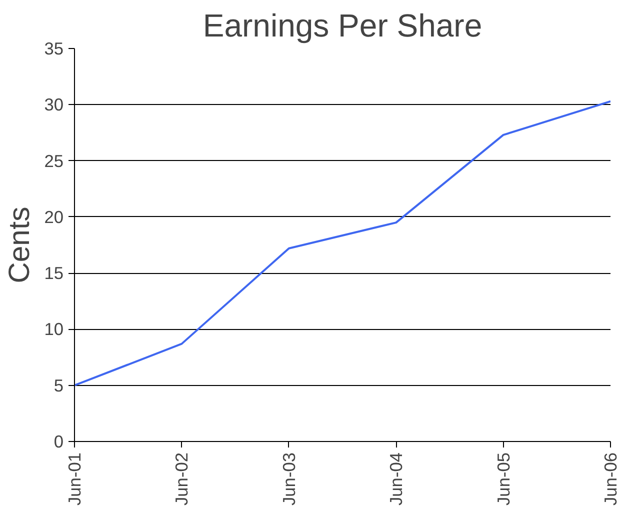  Describe the element at coordinates (396, 479) in the screenshot. I see `x-tick-label: Jun-04` at that location.